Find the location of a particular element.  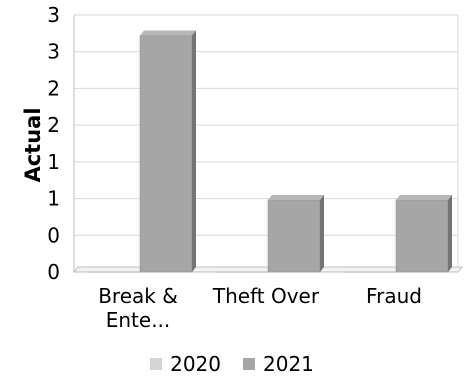

legend-swatch-2021 is located at coordinates (249, 364).